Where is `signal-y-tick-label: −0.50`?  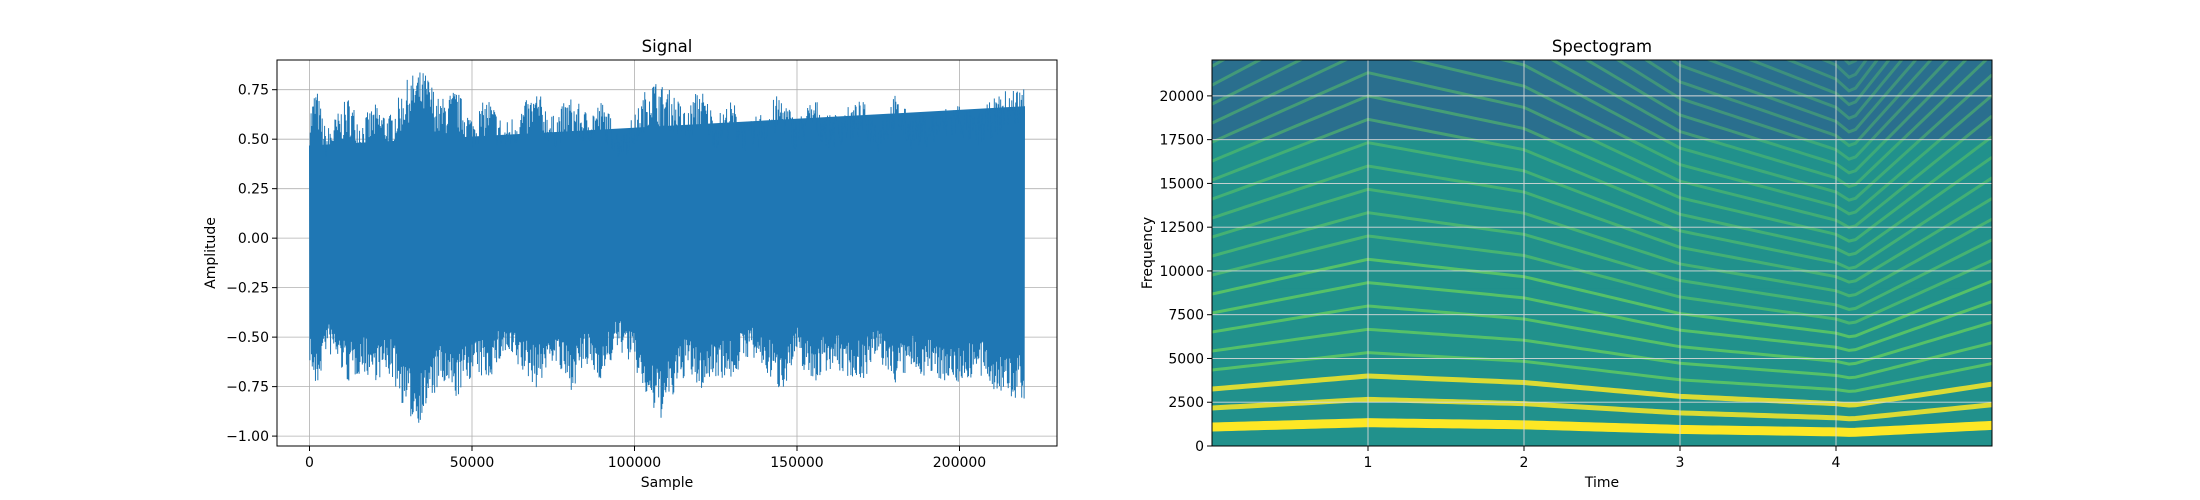
signal-y-tick-label: −0.50 is located at coordinates (247, 338).